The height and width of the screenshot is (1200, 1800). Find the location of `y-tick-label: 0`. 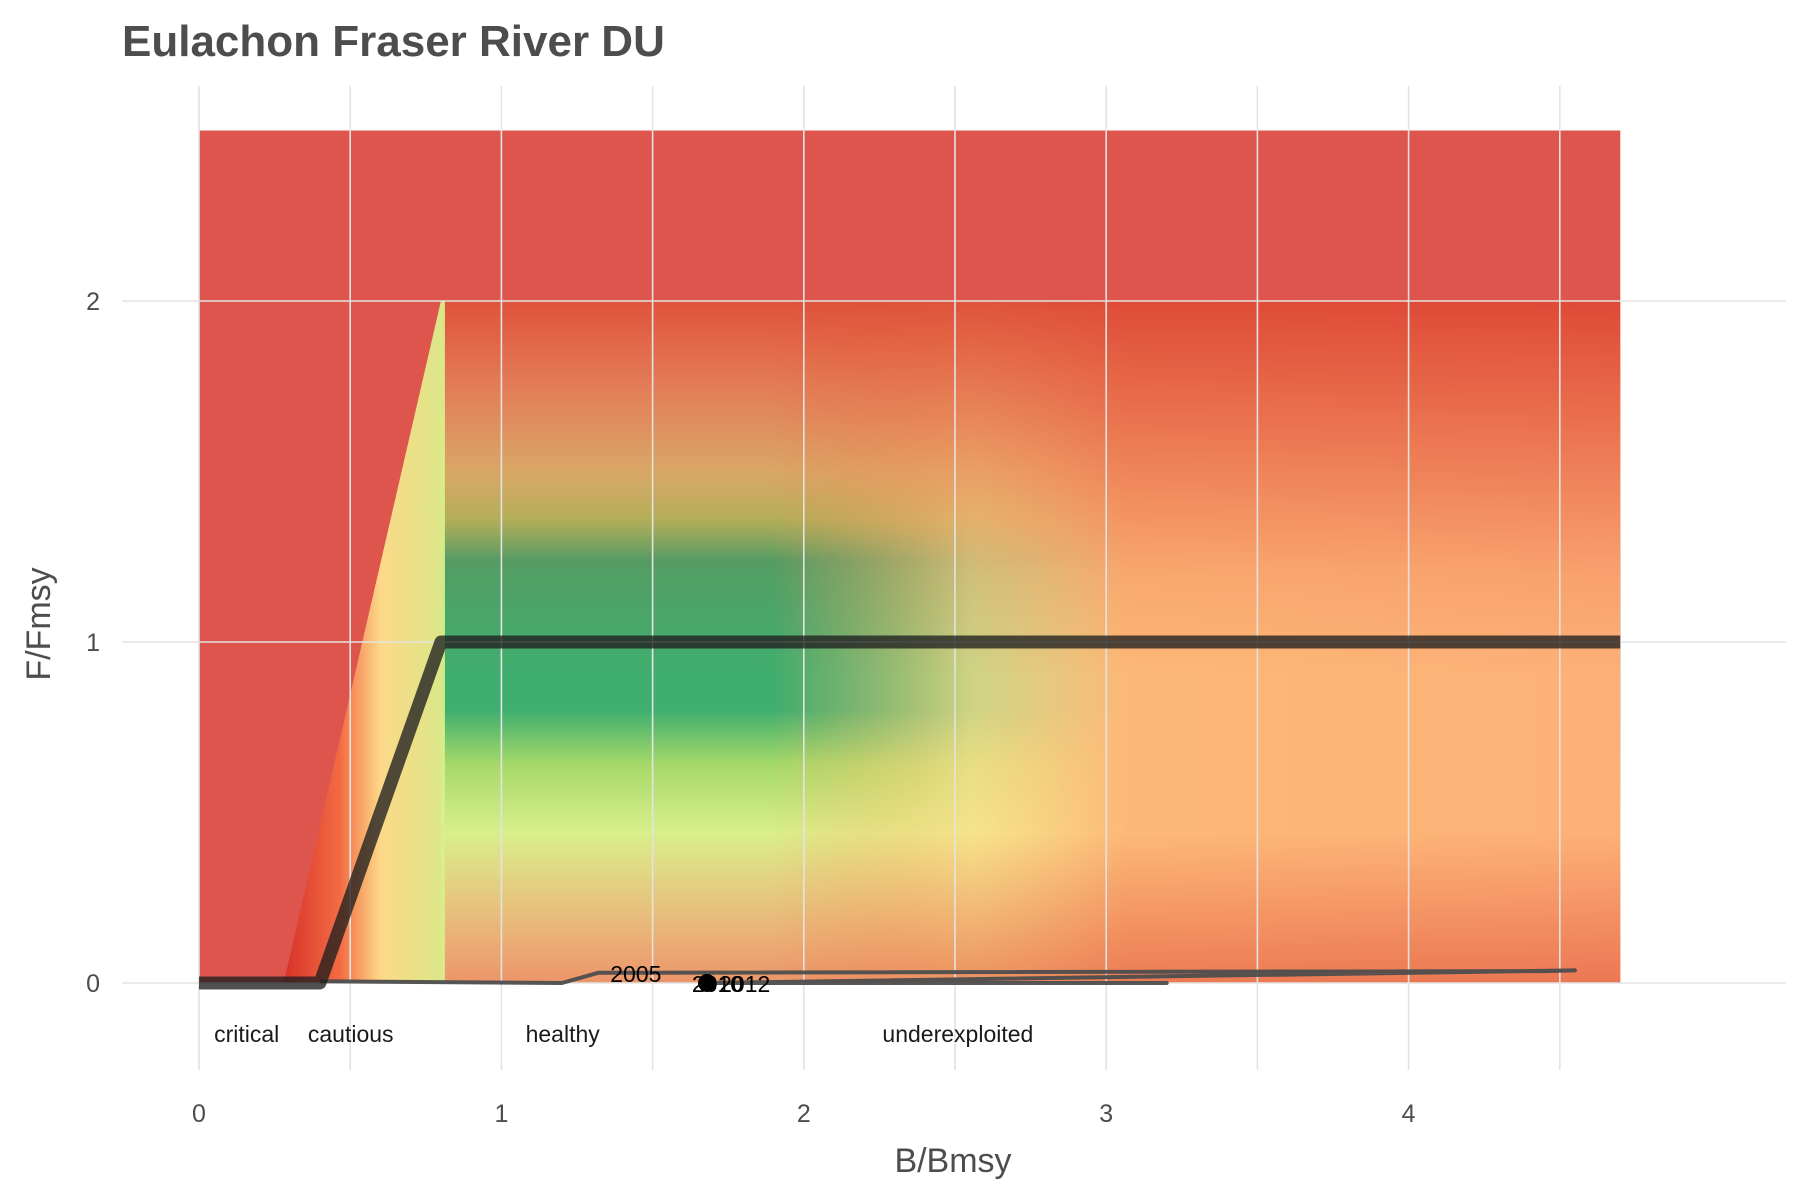

y-tick-label: 0 is located at coordinates (93, 984).